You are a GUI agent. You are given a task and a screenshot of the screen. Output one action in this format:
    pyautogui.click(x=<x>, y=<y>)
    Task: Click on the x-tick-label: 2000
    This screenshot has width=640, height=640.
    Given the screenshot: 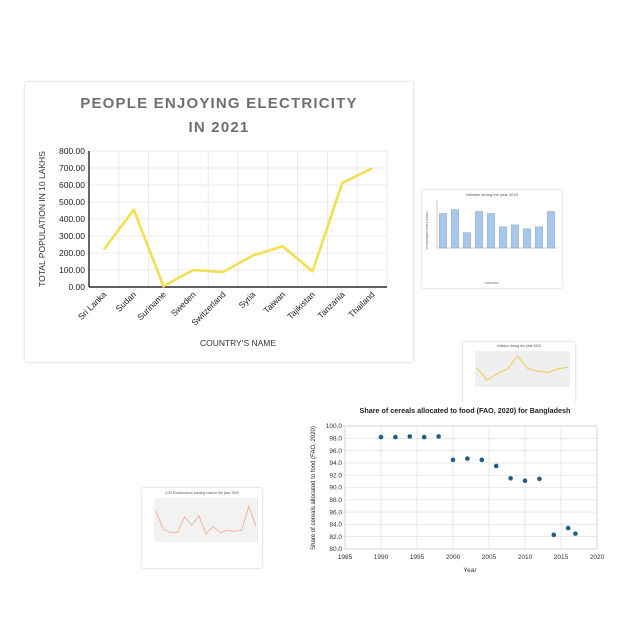 What is the action you would take?
    pyautogui.click(x=453, y=557)
    